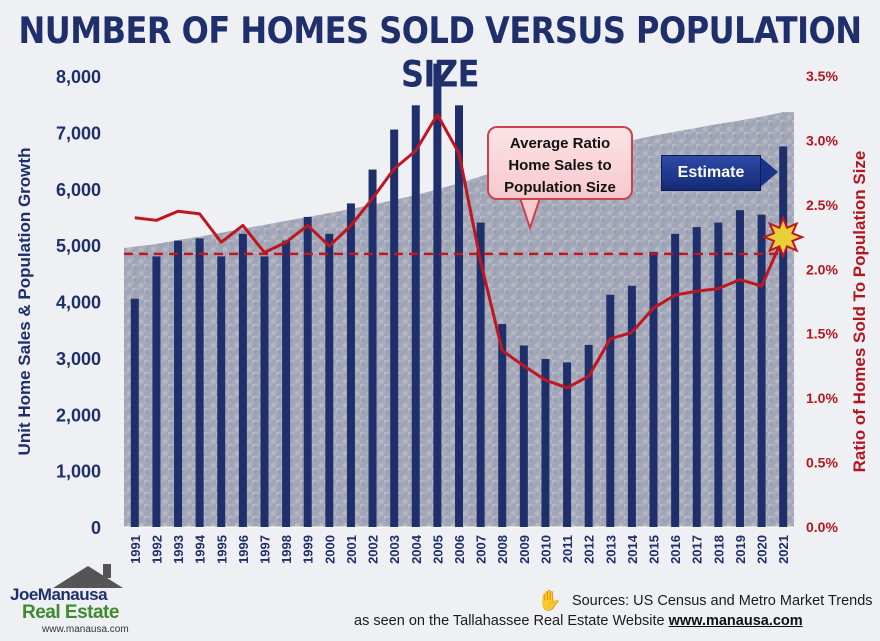 Image resolution: width=880 pixels, height=641 pixels. I want to click on x-tick-label: 2007, so click(481, 549).